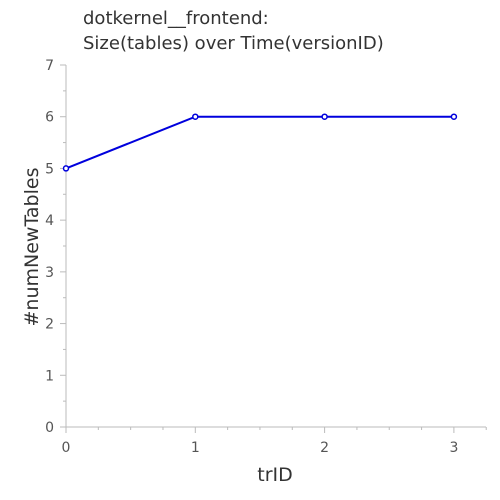  Describe the element at coordinates (233, 43) in the screenshot. I see `chart-title-line-2: Size(tables) over Time(versionID)` at that location.